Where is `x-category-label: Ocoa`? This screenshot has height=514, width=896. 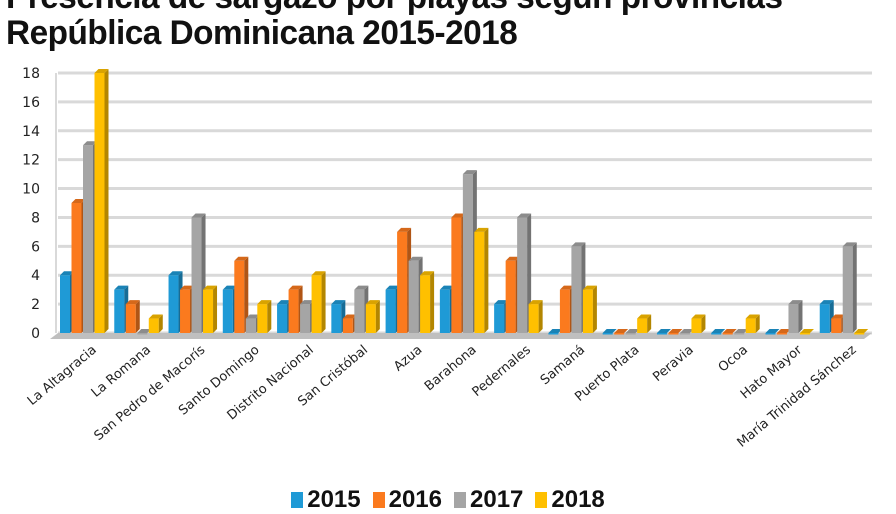
x-category-label: Ocoa is located at coordinates (733, 359).